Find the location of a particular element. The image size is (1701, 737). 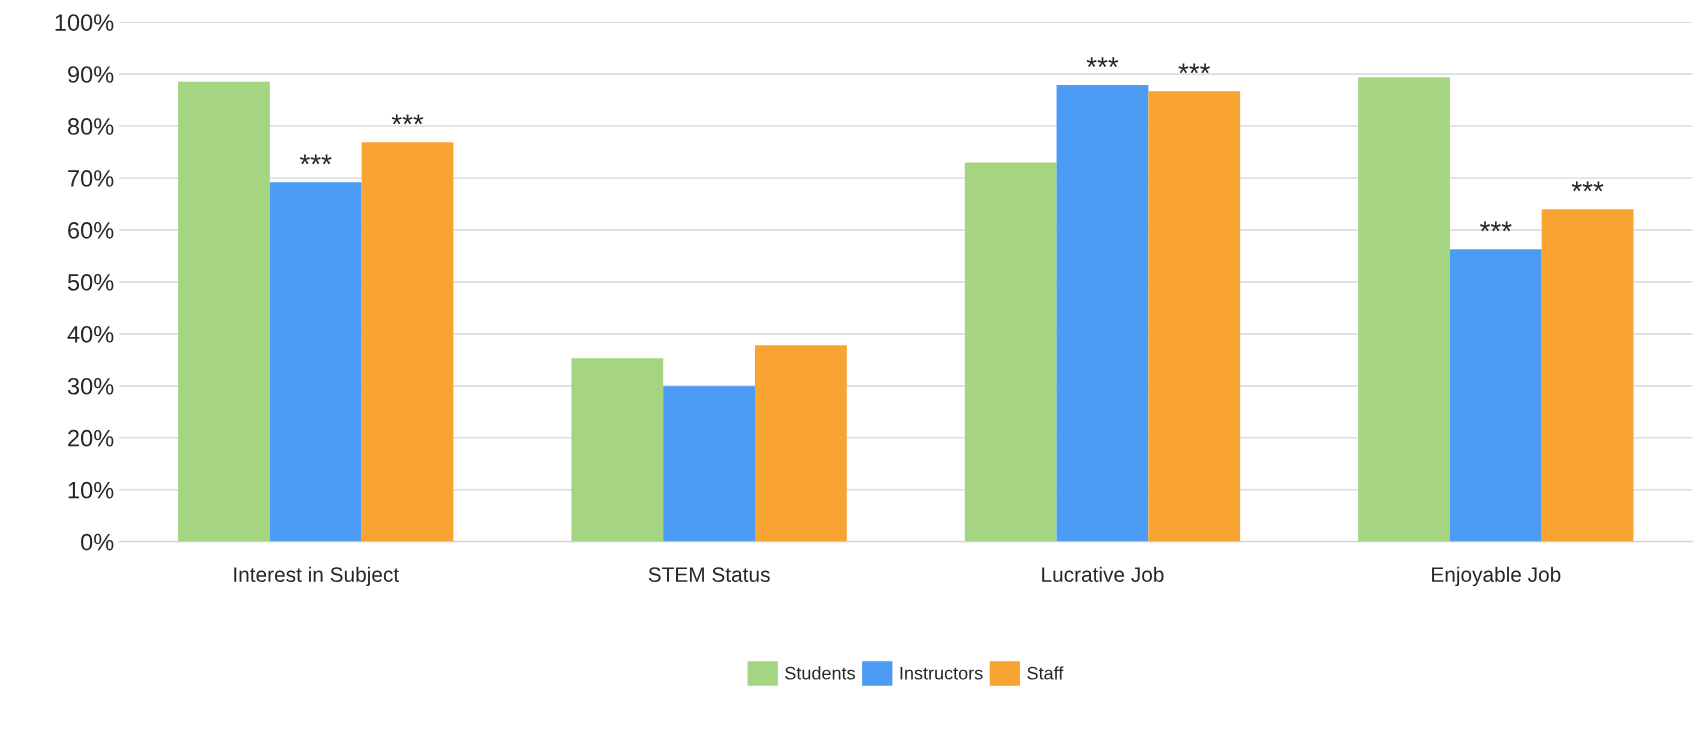

y-tick-label: 20% is located at coordinates (91, 438).